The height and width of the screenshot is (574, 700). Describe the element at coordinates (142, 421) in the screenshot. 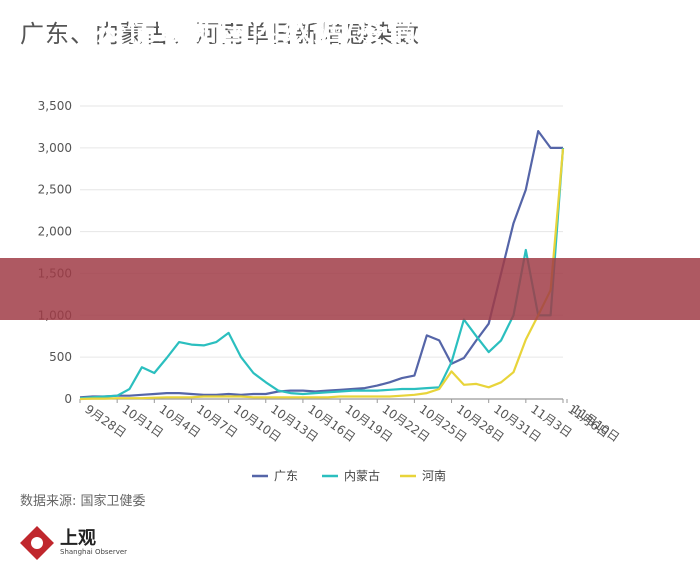

I see `x-tick-label: 10月1日` at that location.